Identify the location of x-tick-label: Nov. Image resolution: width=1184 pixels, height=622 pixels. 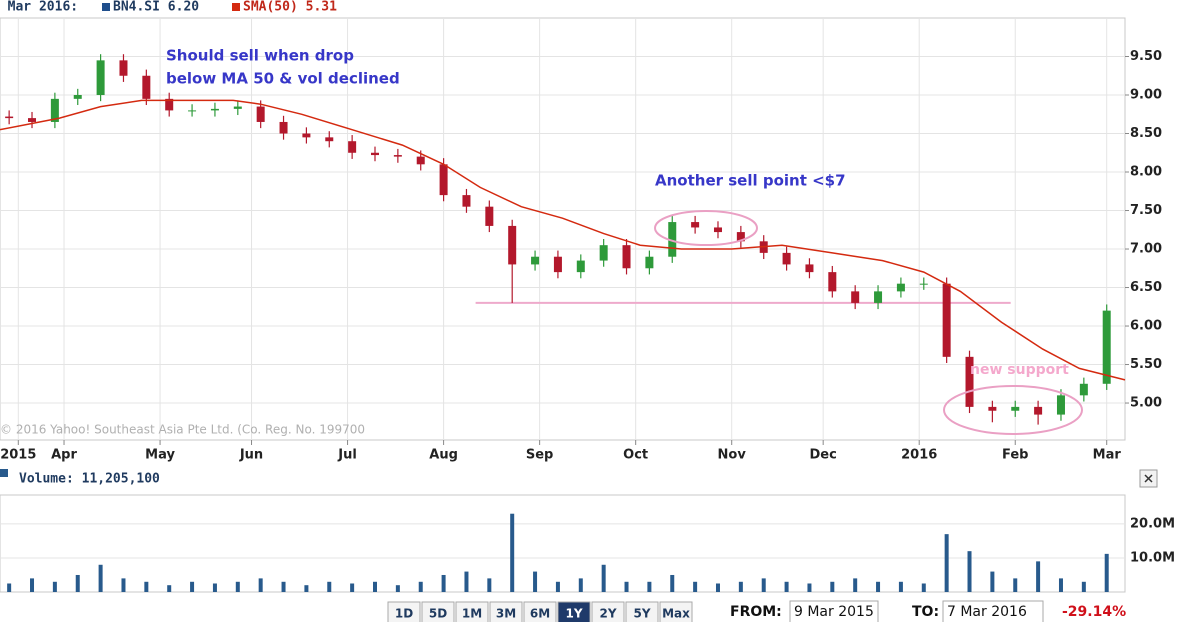
(732, 455).